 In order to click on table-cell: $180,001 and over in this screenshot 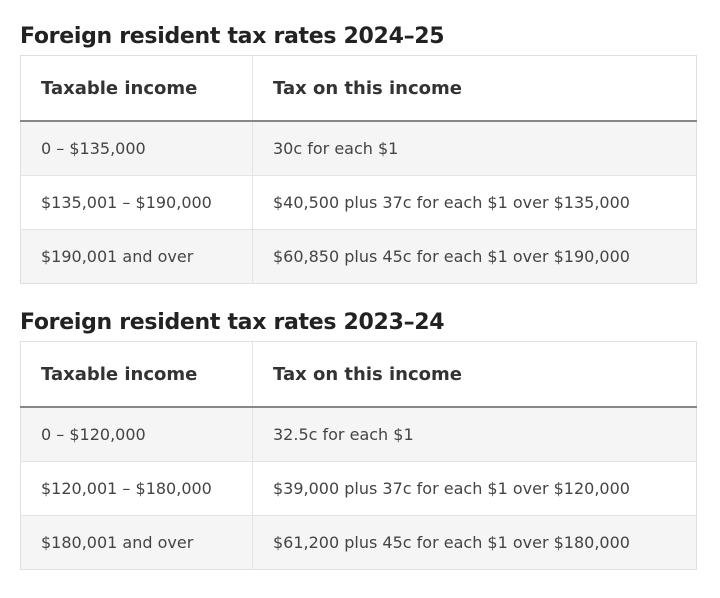, I will do `click(136, 542)`.